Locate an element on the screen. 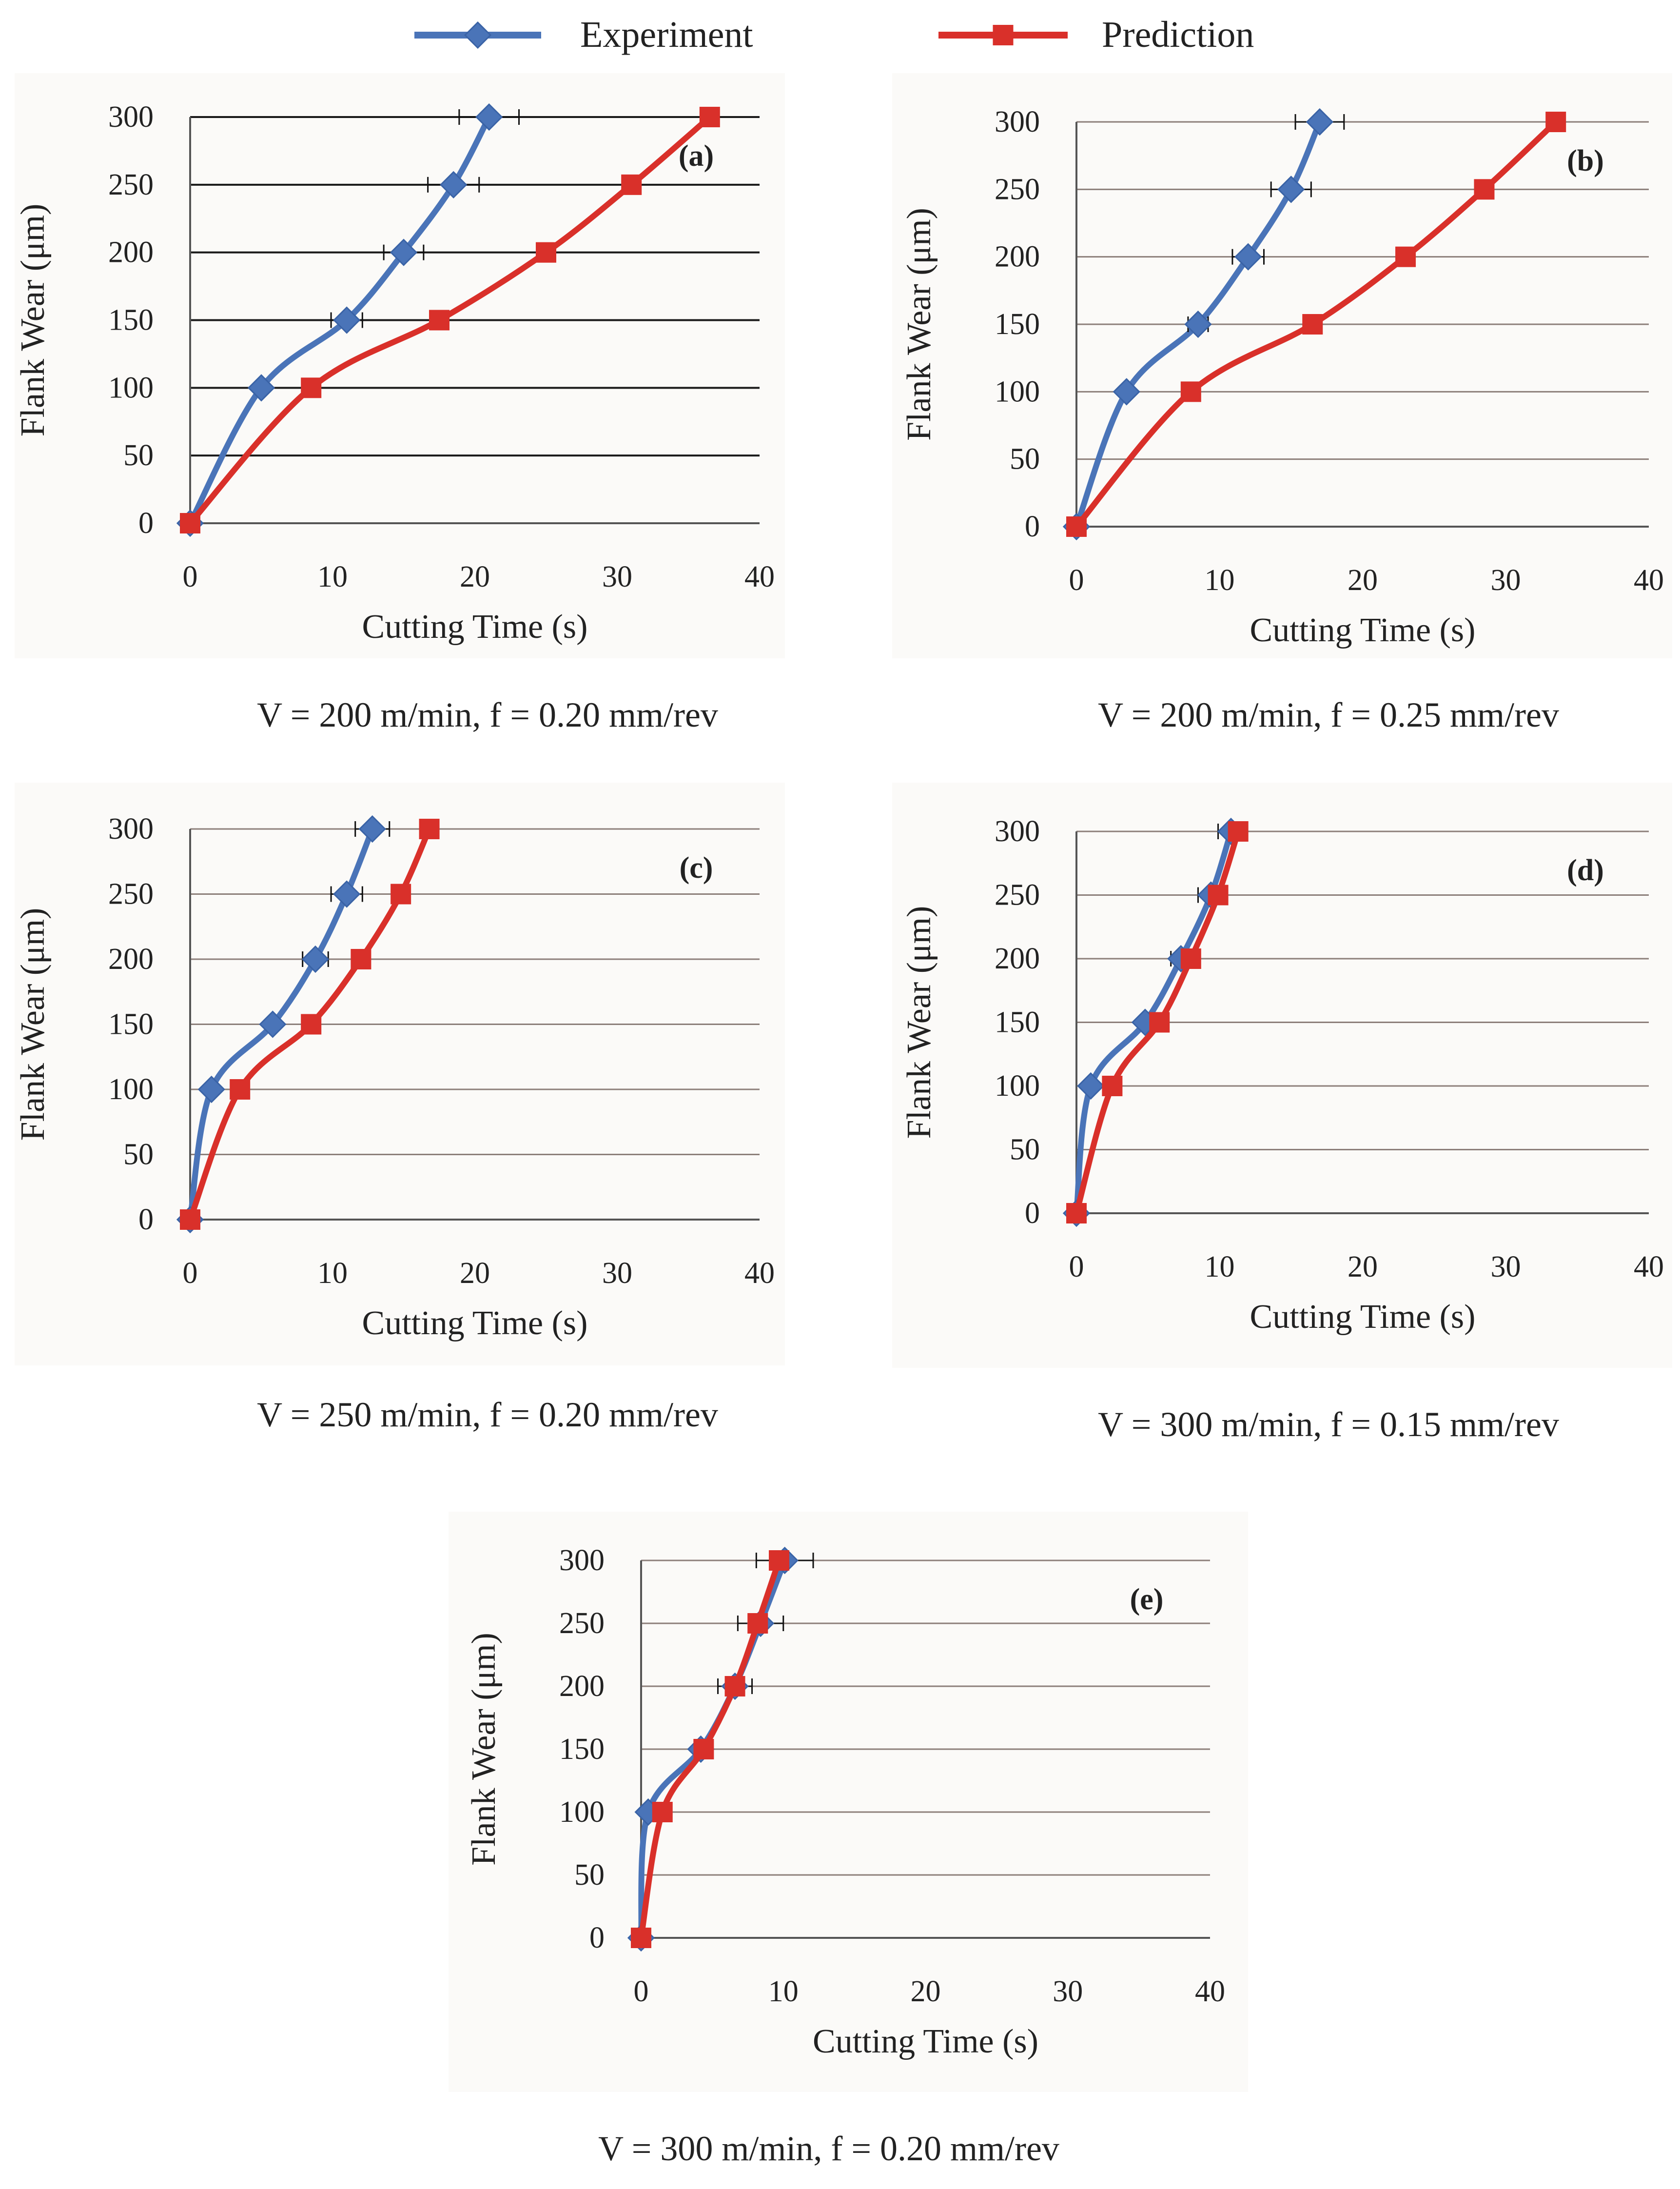 This screenshot has height=2189, width=1680. legend-label: Experiment is located at coordinates (666, 34).